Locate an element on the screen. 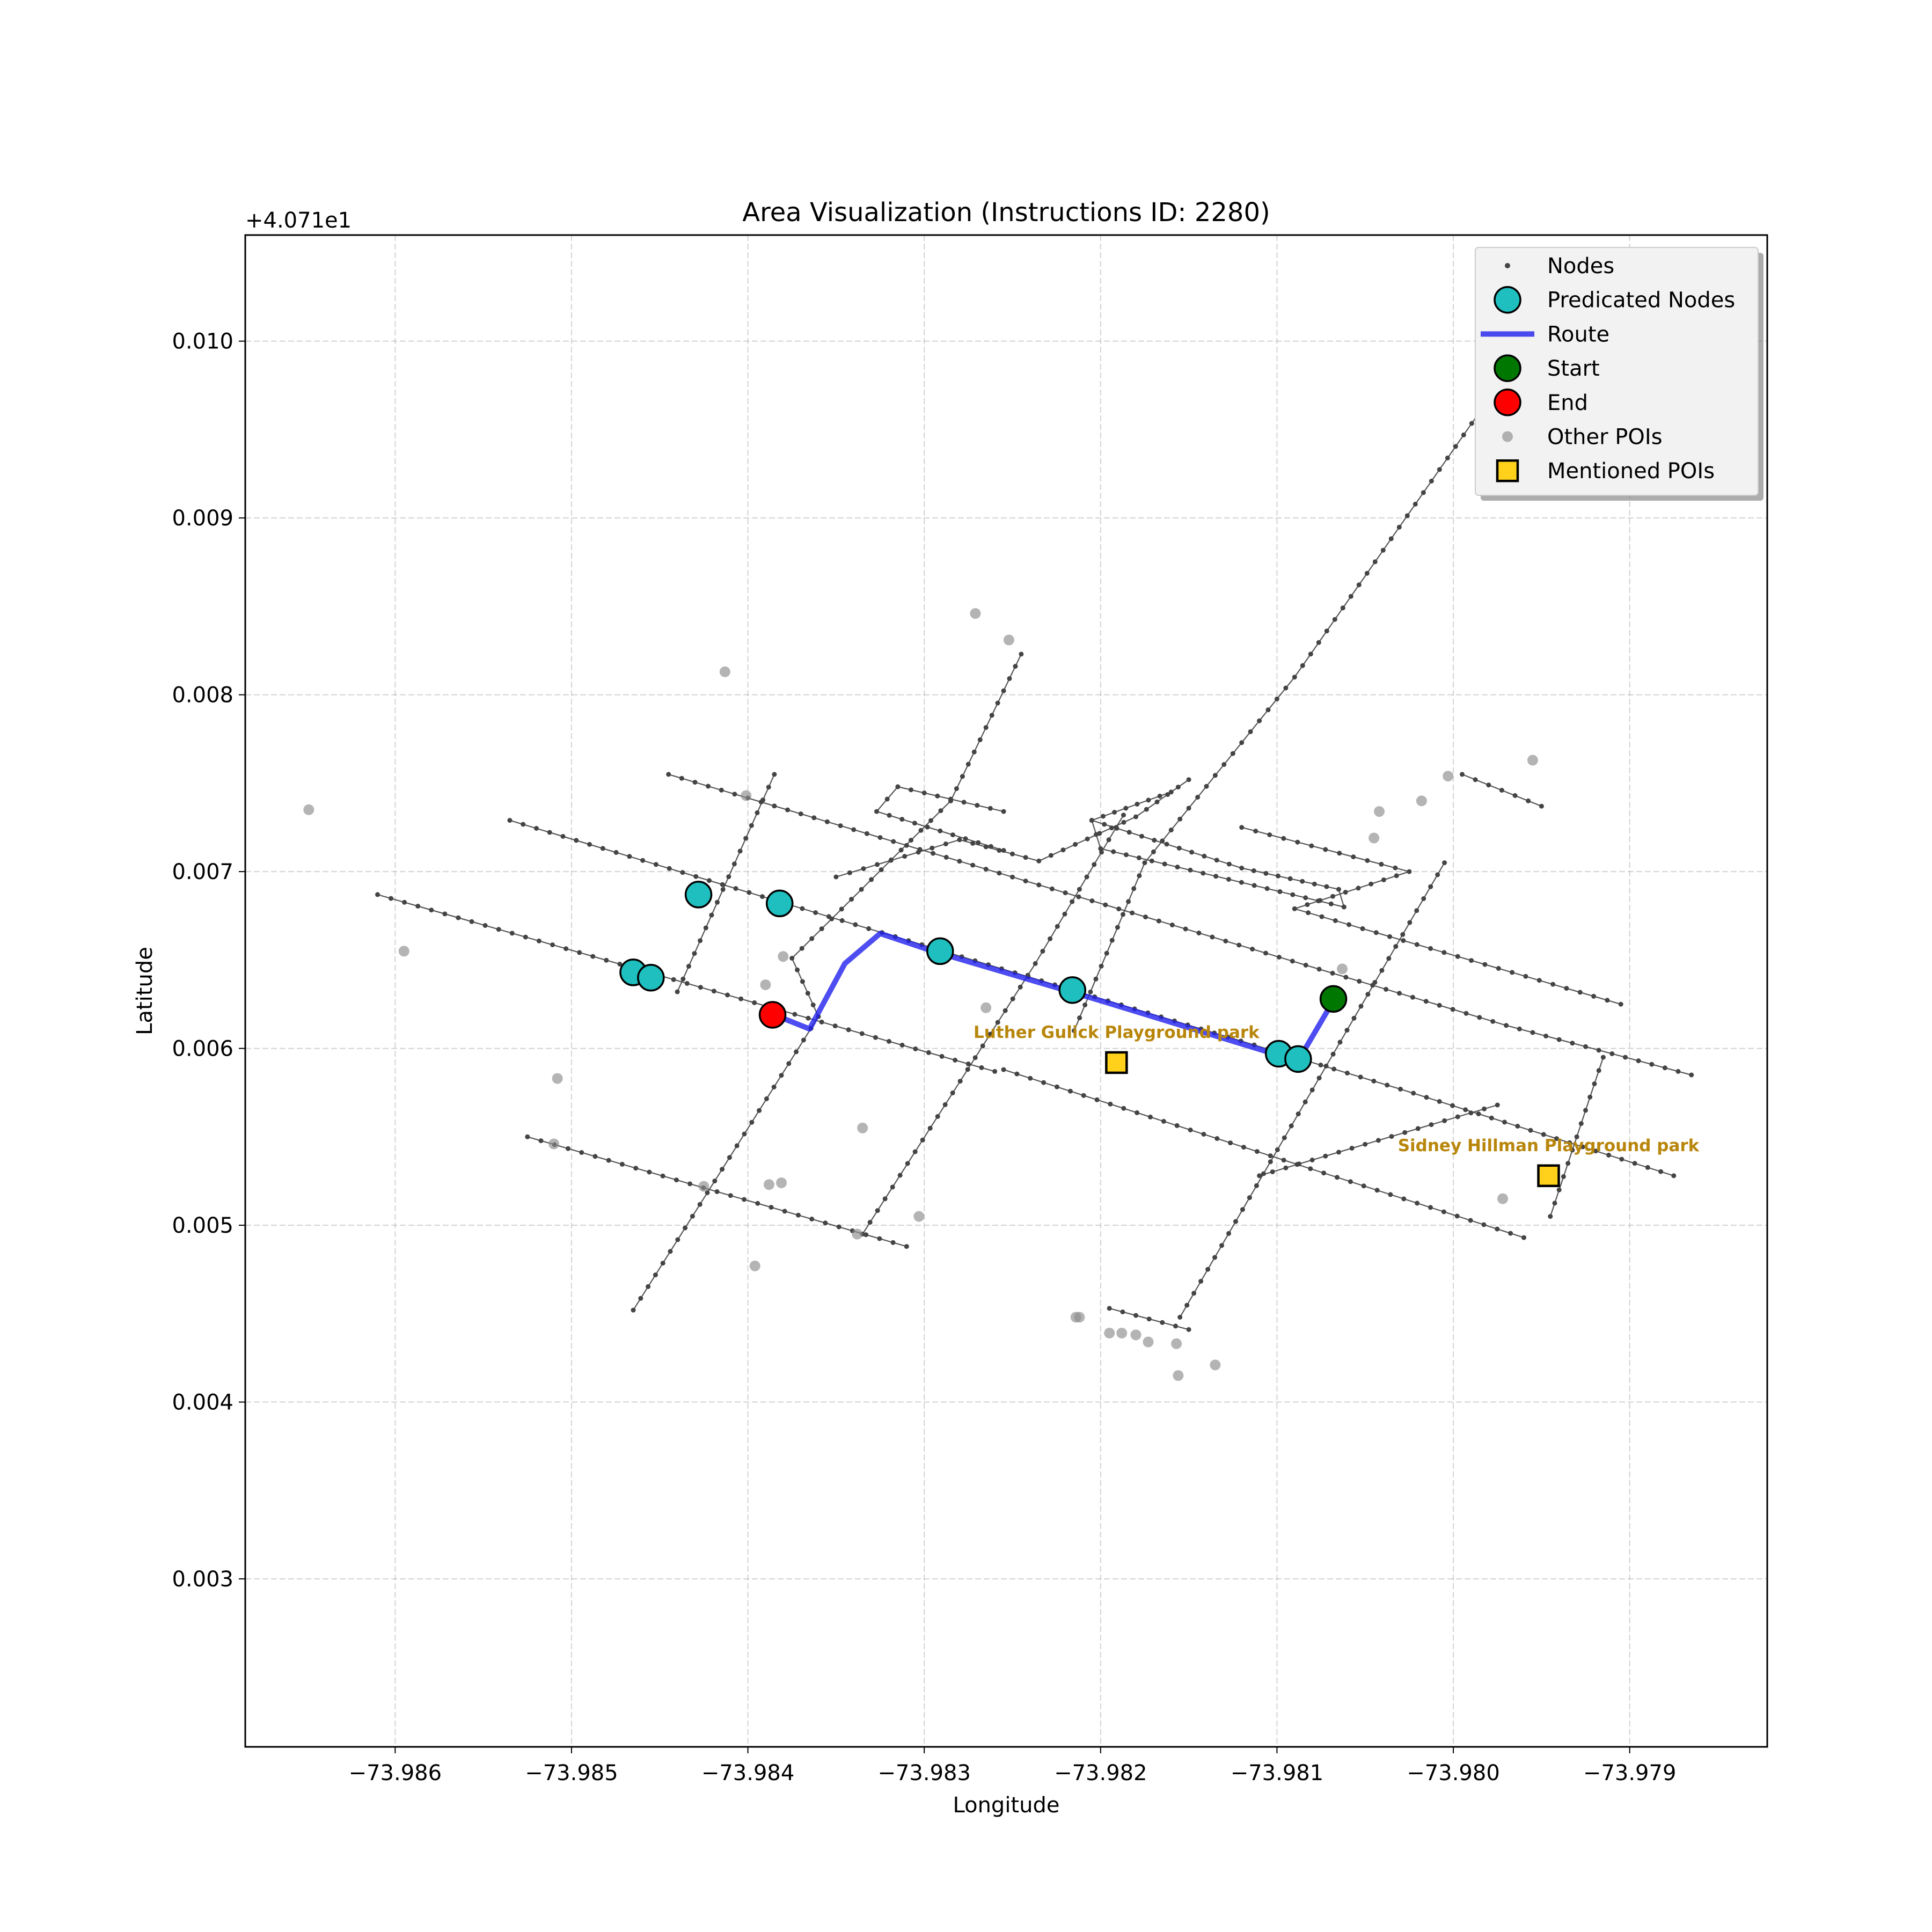 The height and width of the screenshot is (1932, 1932). y-tick-label: 0.006 is located at coordinates (202, 1049).